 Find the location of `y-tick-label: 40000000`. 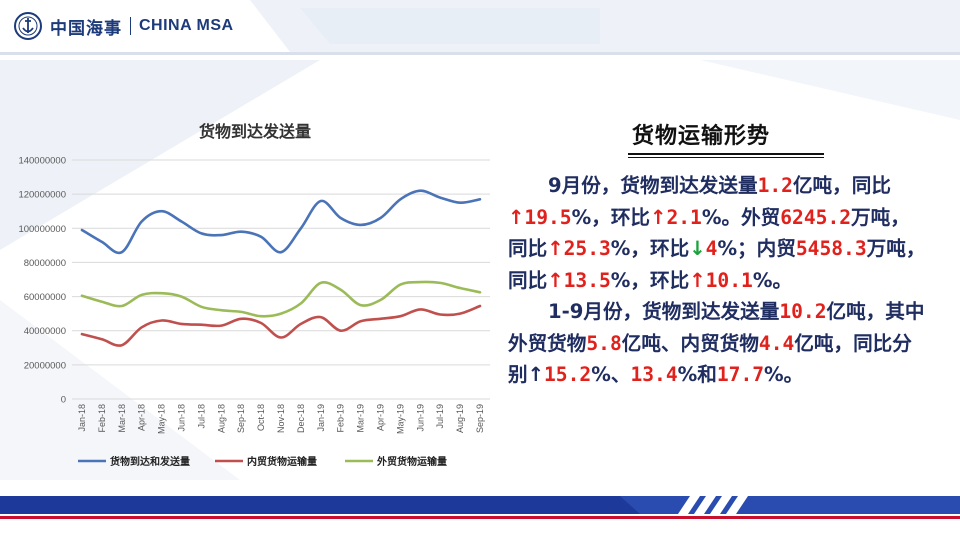

y-tick-label: 40000000 is located at coordinates (45, 331).